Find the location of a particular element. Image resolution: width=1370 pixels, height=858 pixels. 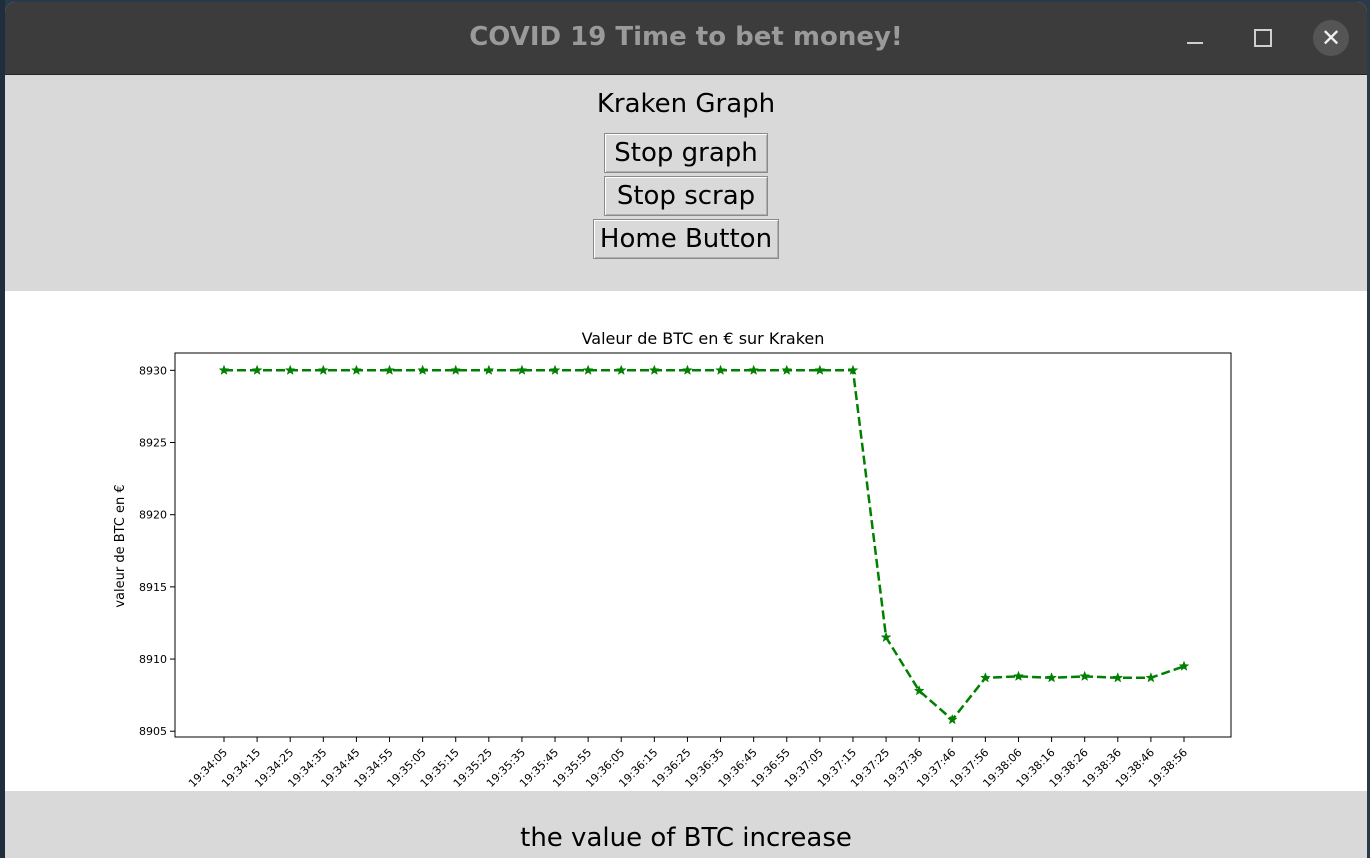

title-bar: COVID 19 Time to bet money! ✕ is located at coordinates (686, 38).